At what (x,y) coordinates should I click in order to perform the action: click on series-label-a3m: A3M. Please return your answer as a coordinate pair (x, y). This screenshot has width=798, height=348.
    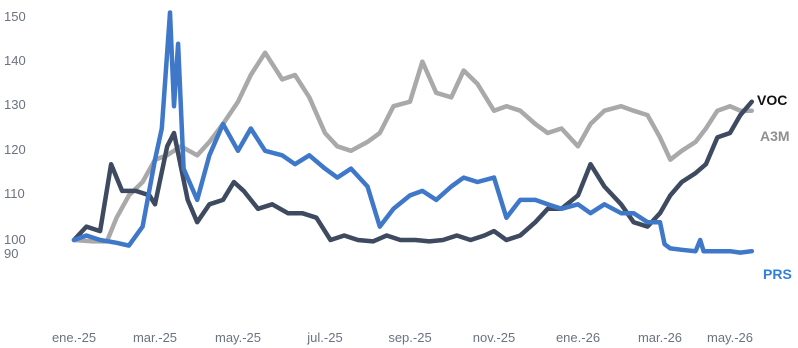
    Looking at the image, I should click on (775, 136).